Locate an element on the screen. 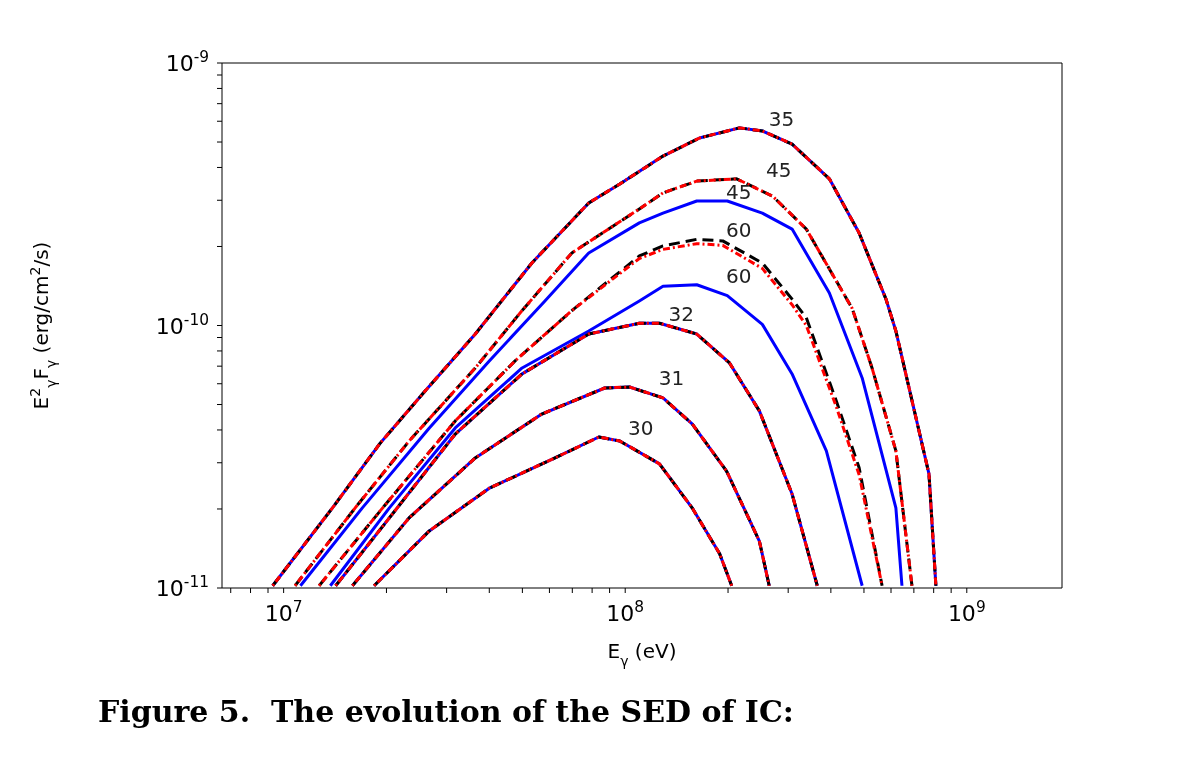 The image size is (1202, 783). x-tick-label: 10$^{7}$ is located at coordinates (283, 612).